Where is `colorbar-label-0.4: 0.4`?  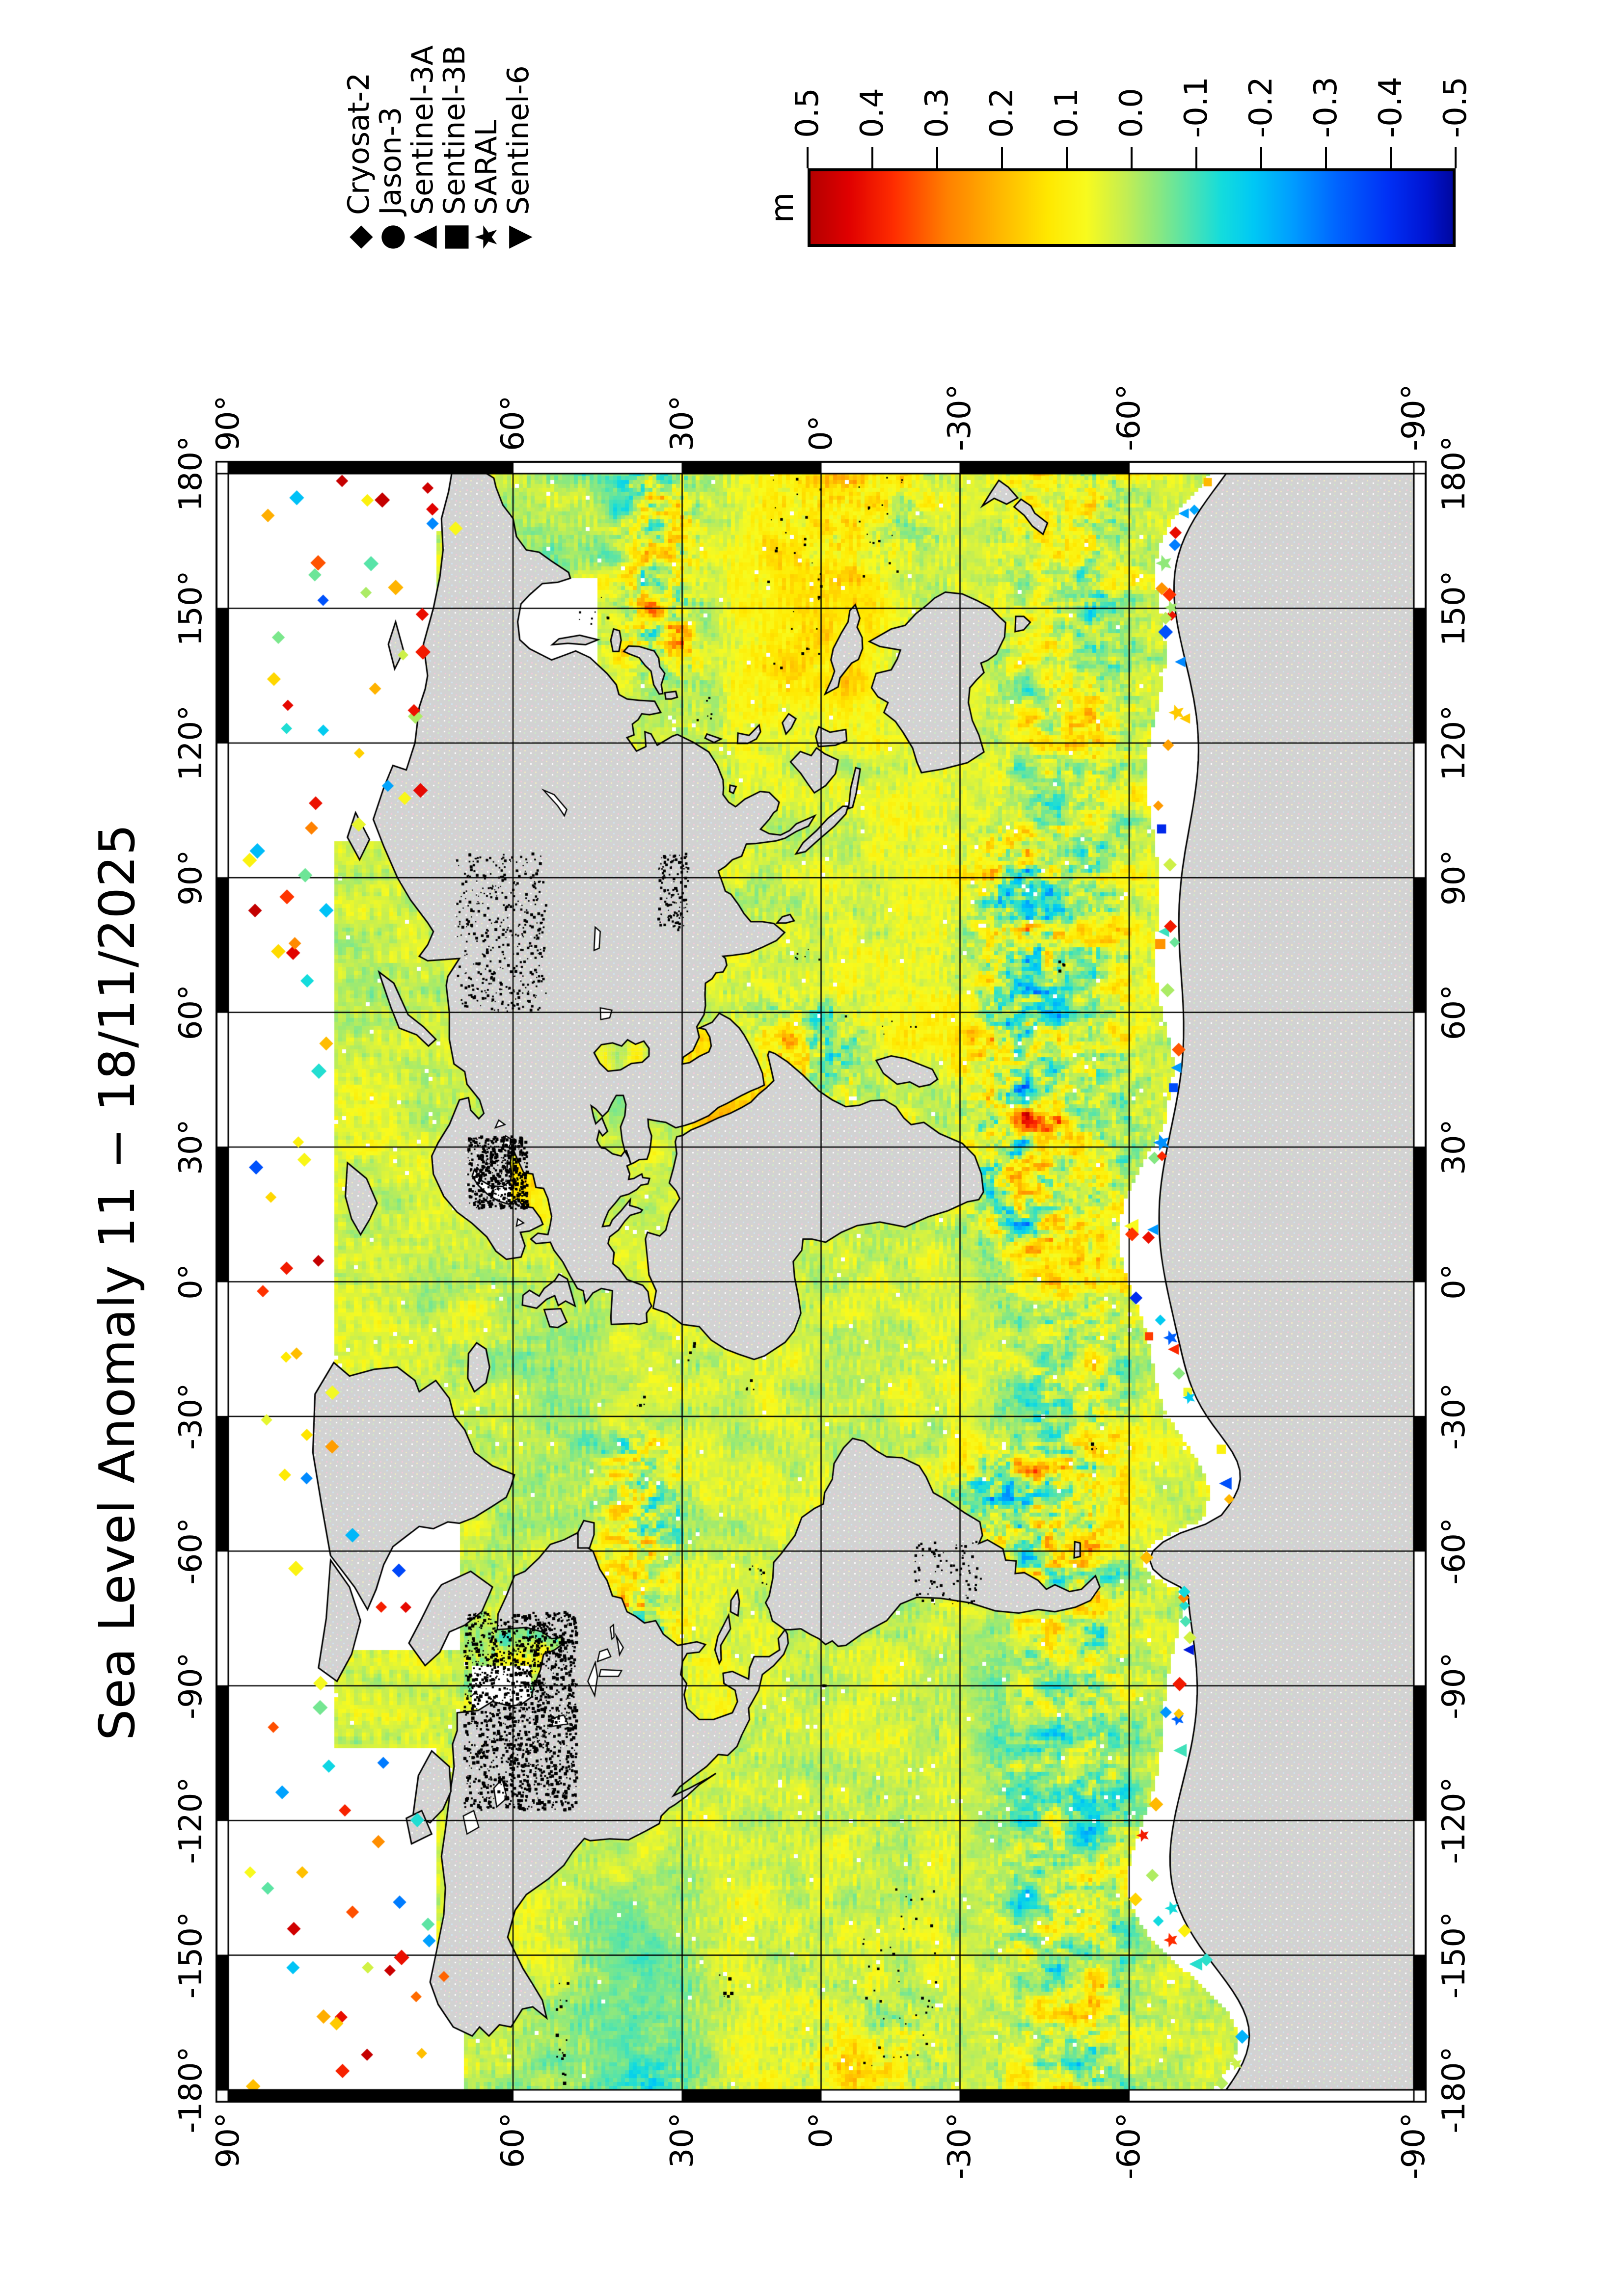
colorbar-label-0.4: 0.4 is located at coordinates (872, 113).